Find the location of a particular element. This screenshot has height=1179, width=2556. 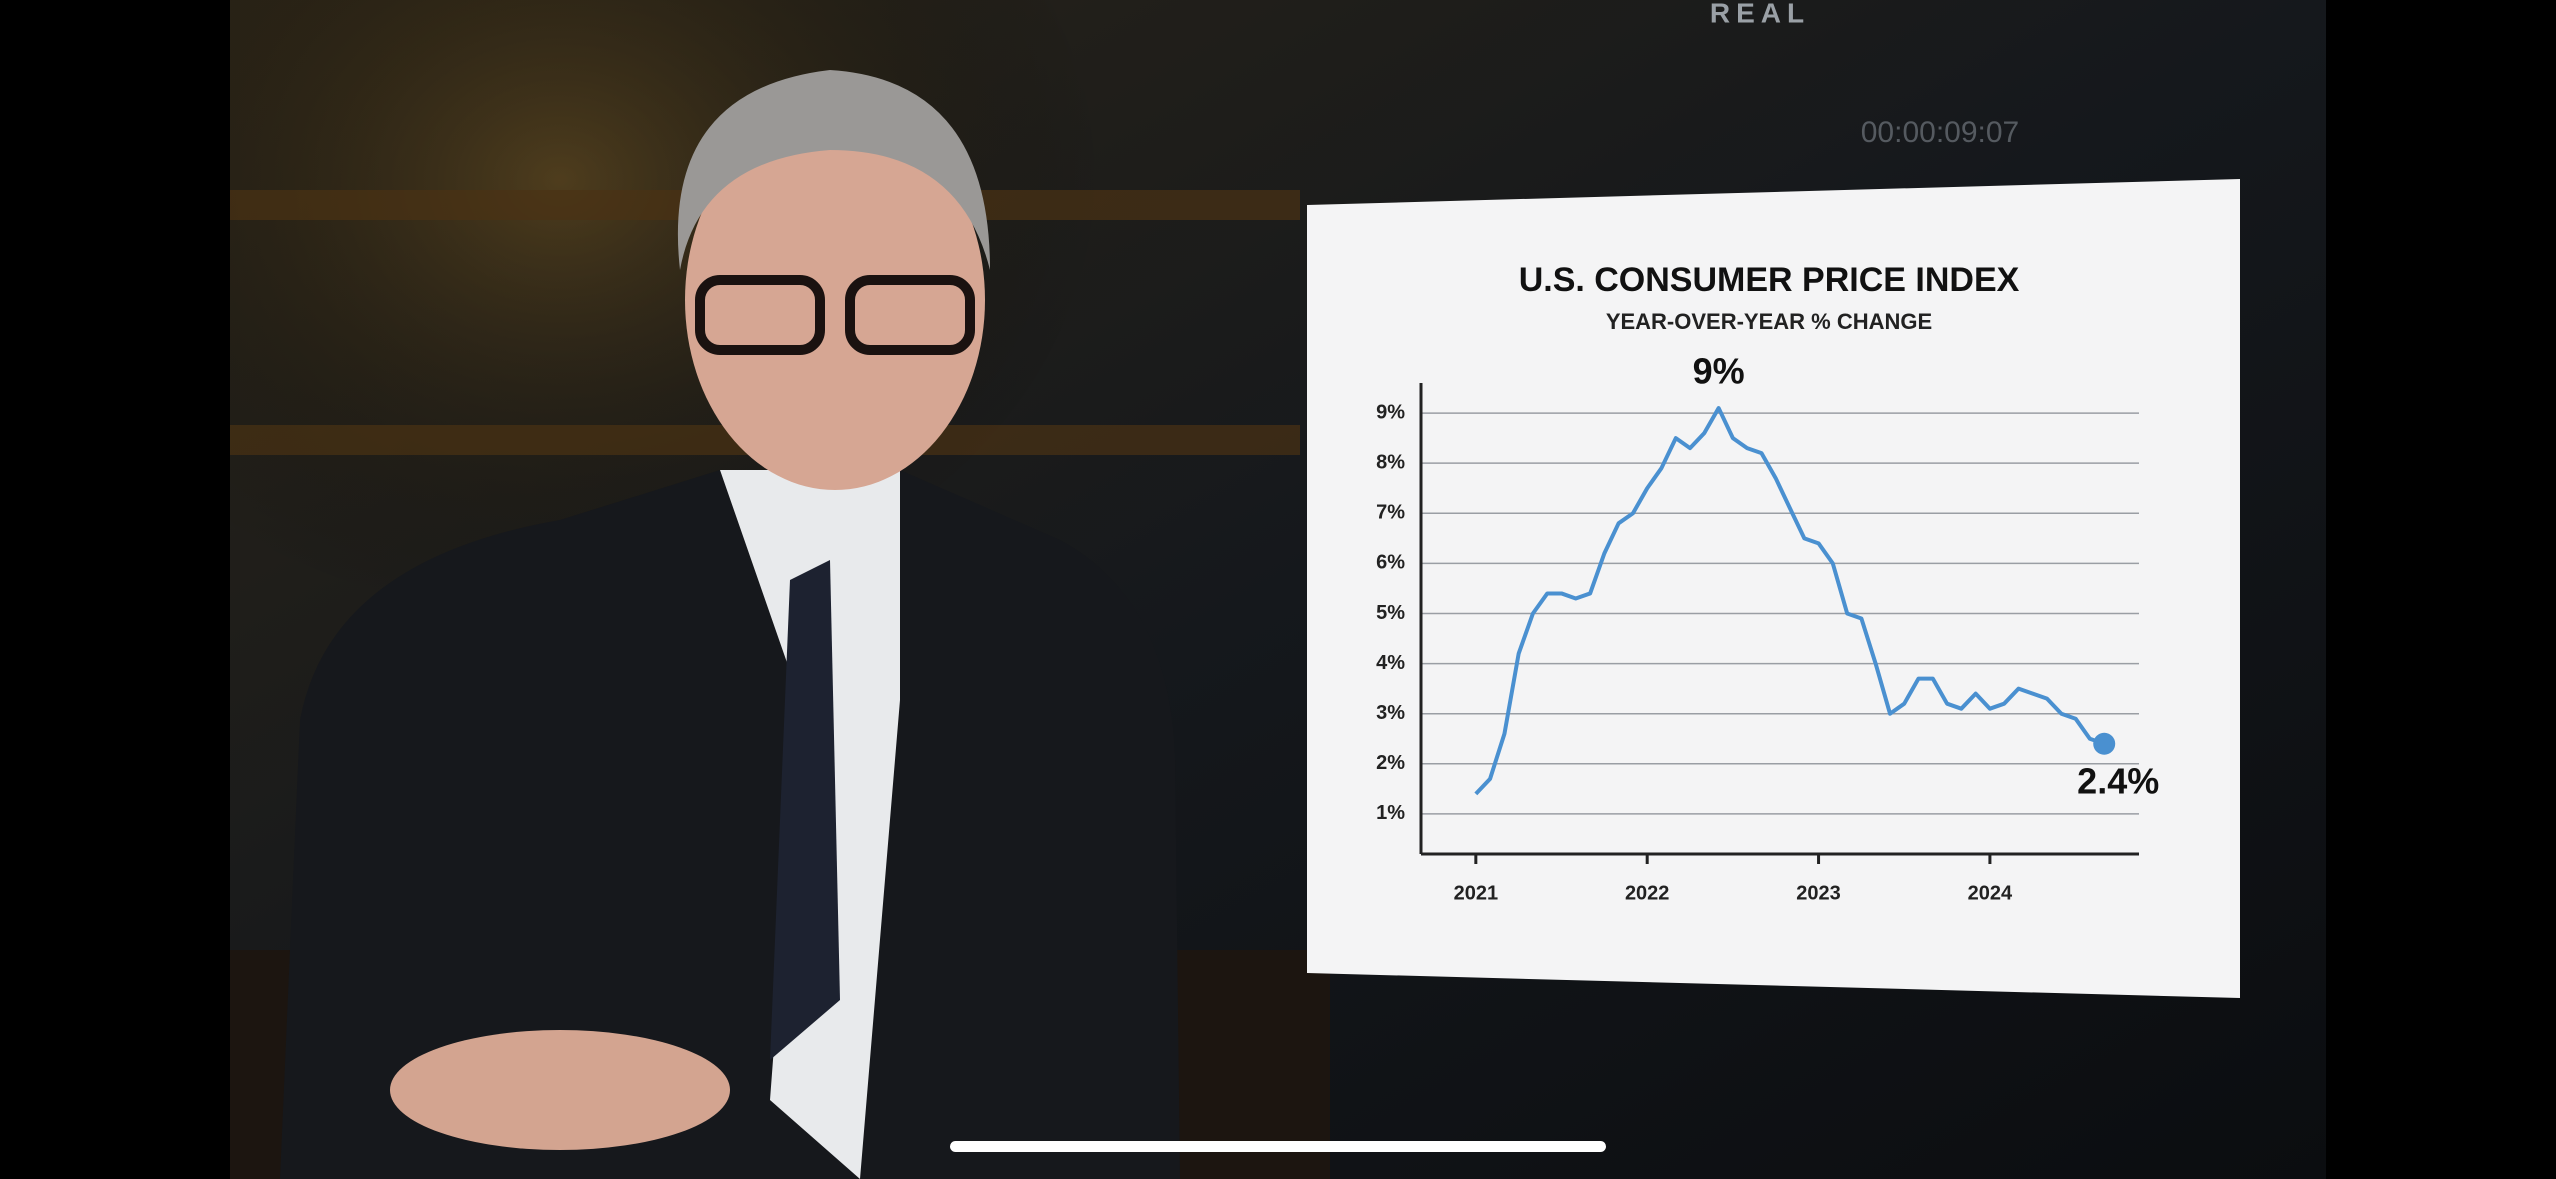

timecode: 00:00:09:07 is located at coordinates (1940, 132).